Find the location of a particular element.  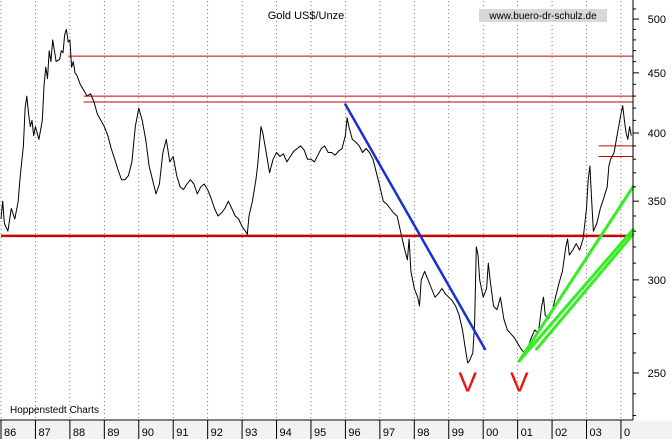

y-tick-label: 350 is located at coordinates (657, 202).